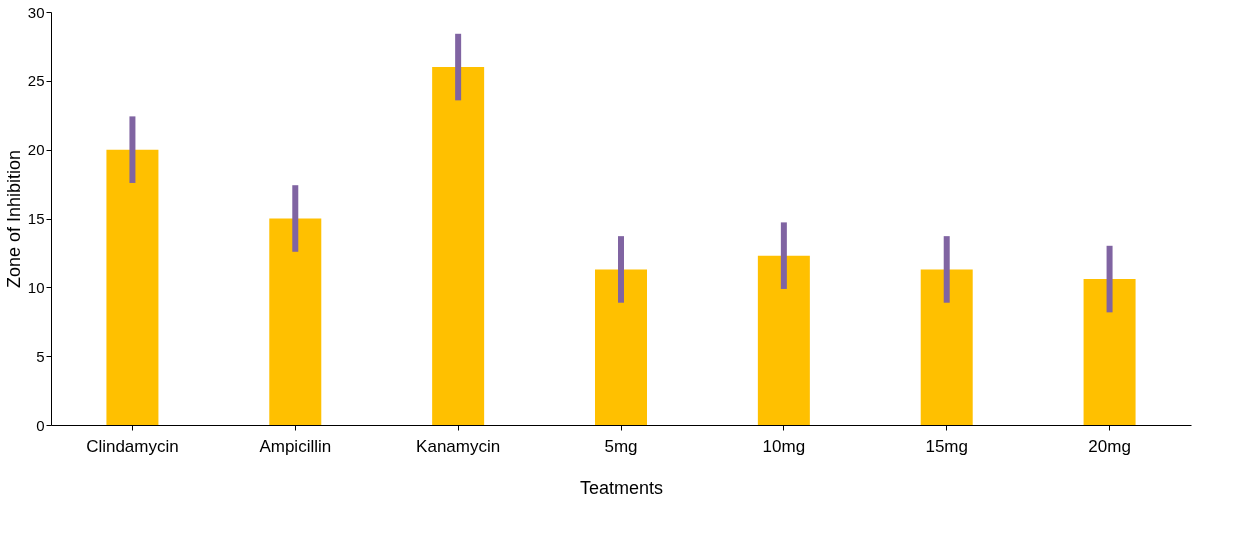  What do you see at coordinates (40, 356) in the screenshot?
I see `y-tick-label: 5` at bounding box center [40, 356].